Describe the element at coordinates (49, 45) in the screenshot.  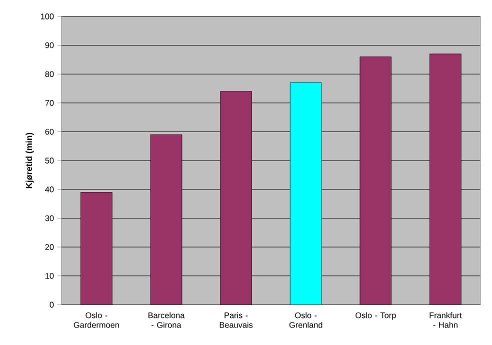
I see `y-tick-label: 90` at that location.